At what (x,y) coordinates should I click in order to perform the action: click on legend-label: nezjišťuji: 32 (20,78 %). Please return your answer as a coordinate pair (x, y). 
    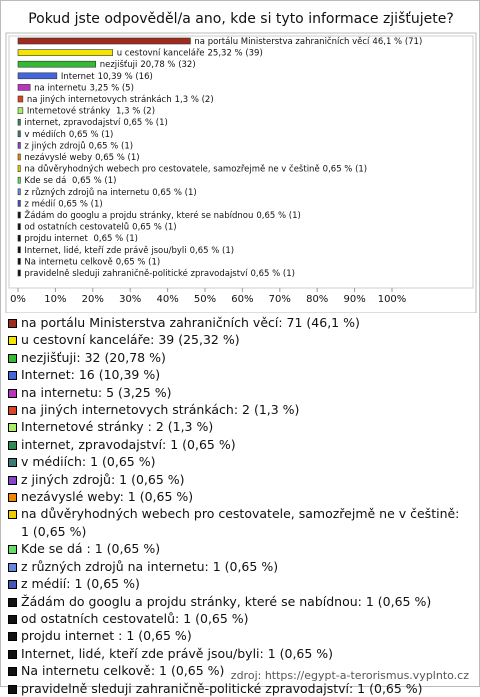
    Looking at the image, I should click on (93, 357).